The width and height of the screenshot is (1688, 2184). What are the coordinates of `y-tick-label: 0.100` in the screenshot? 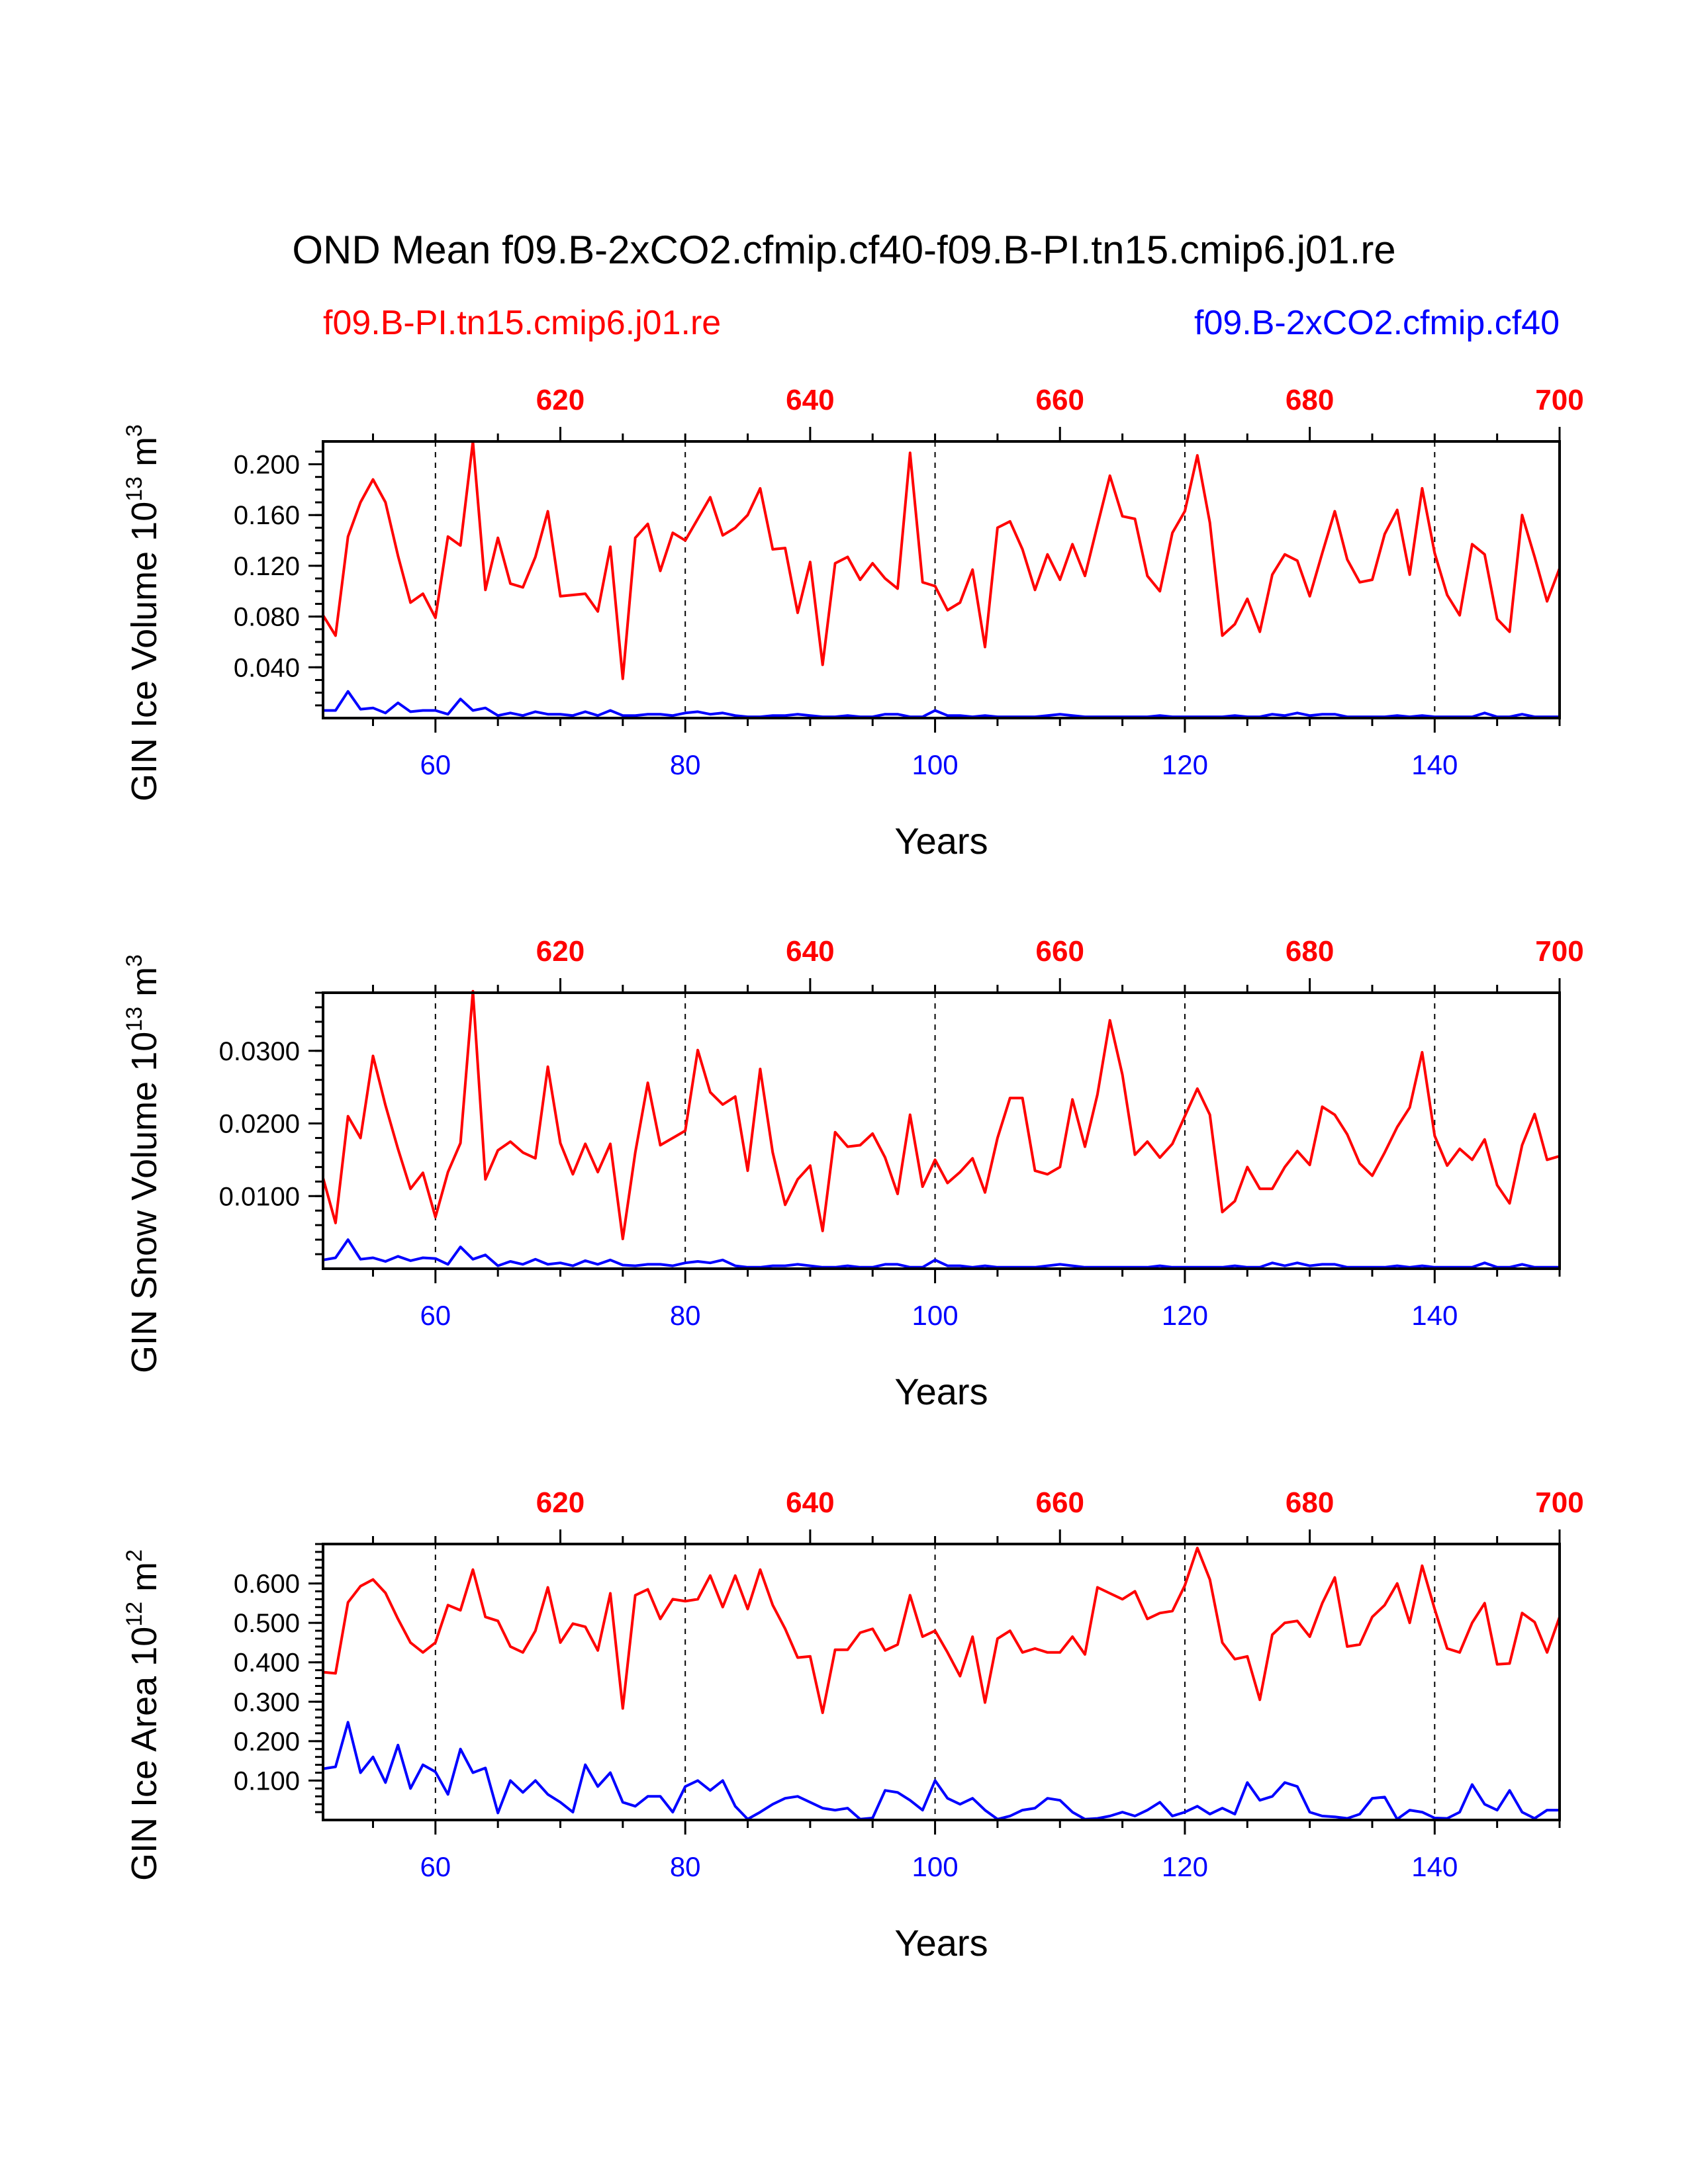 It's located at (267, 1781).